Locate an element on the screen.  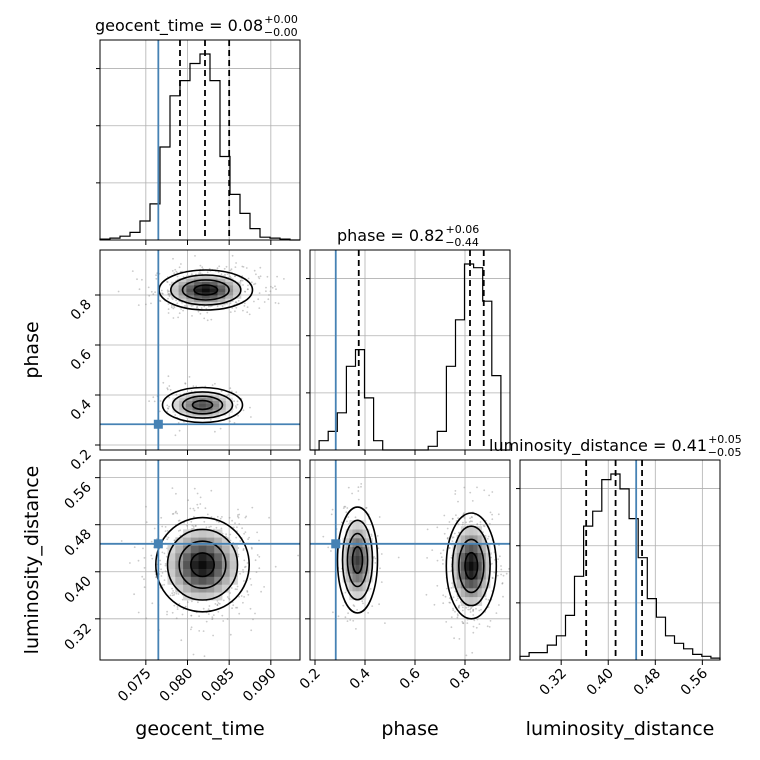
panel-content is located at coordinates (200, 350).